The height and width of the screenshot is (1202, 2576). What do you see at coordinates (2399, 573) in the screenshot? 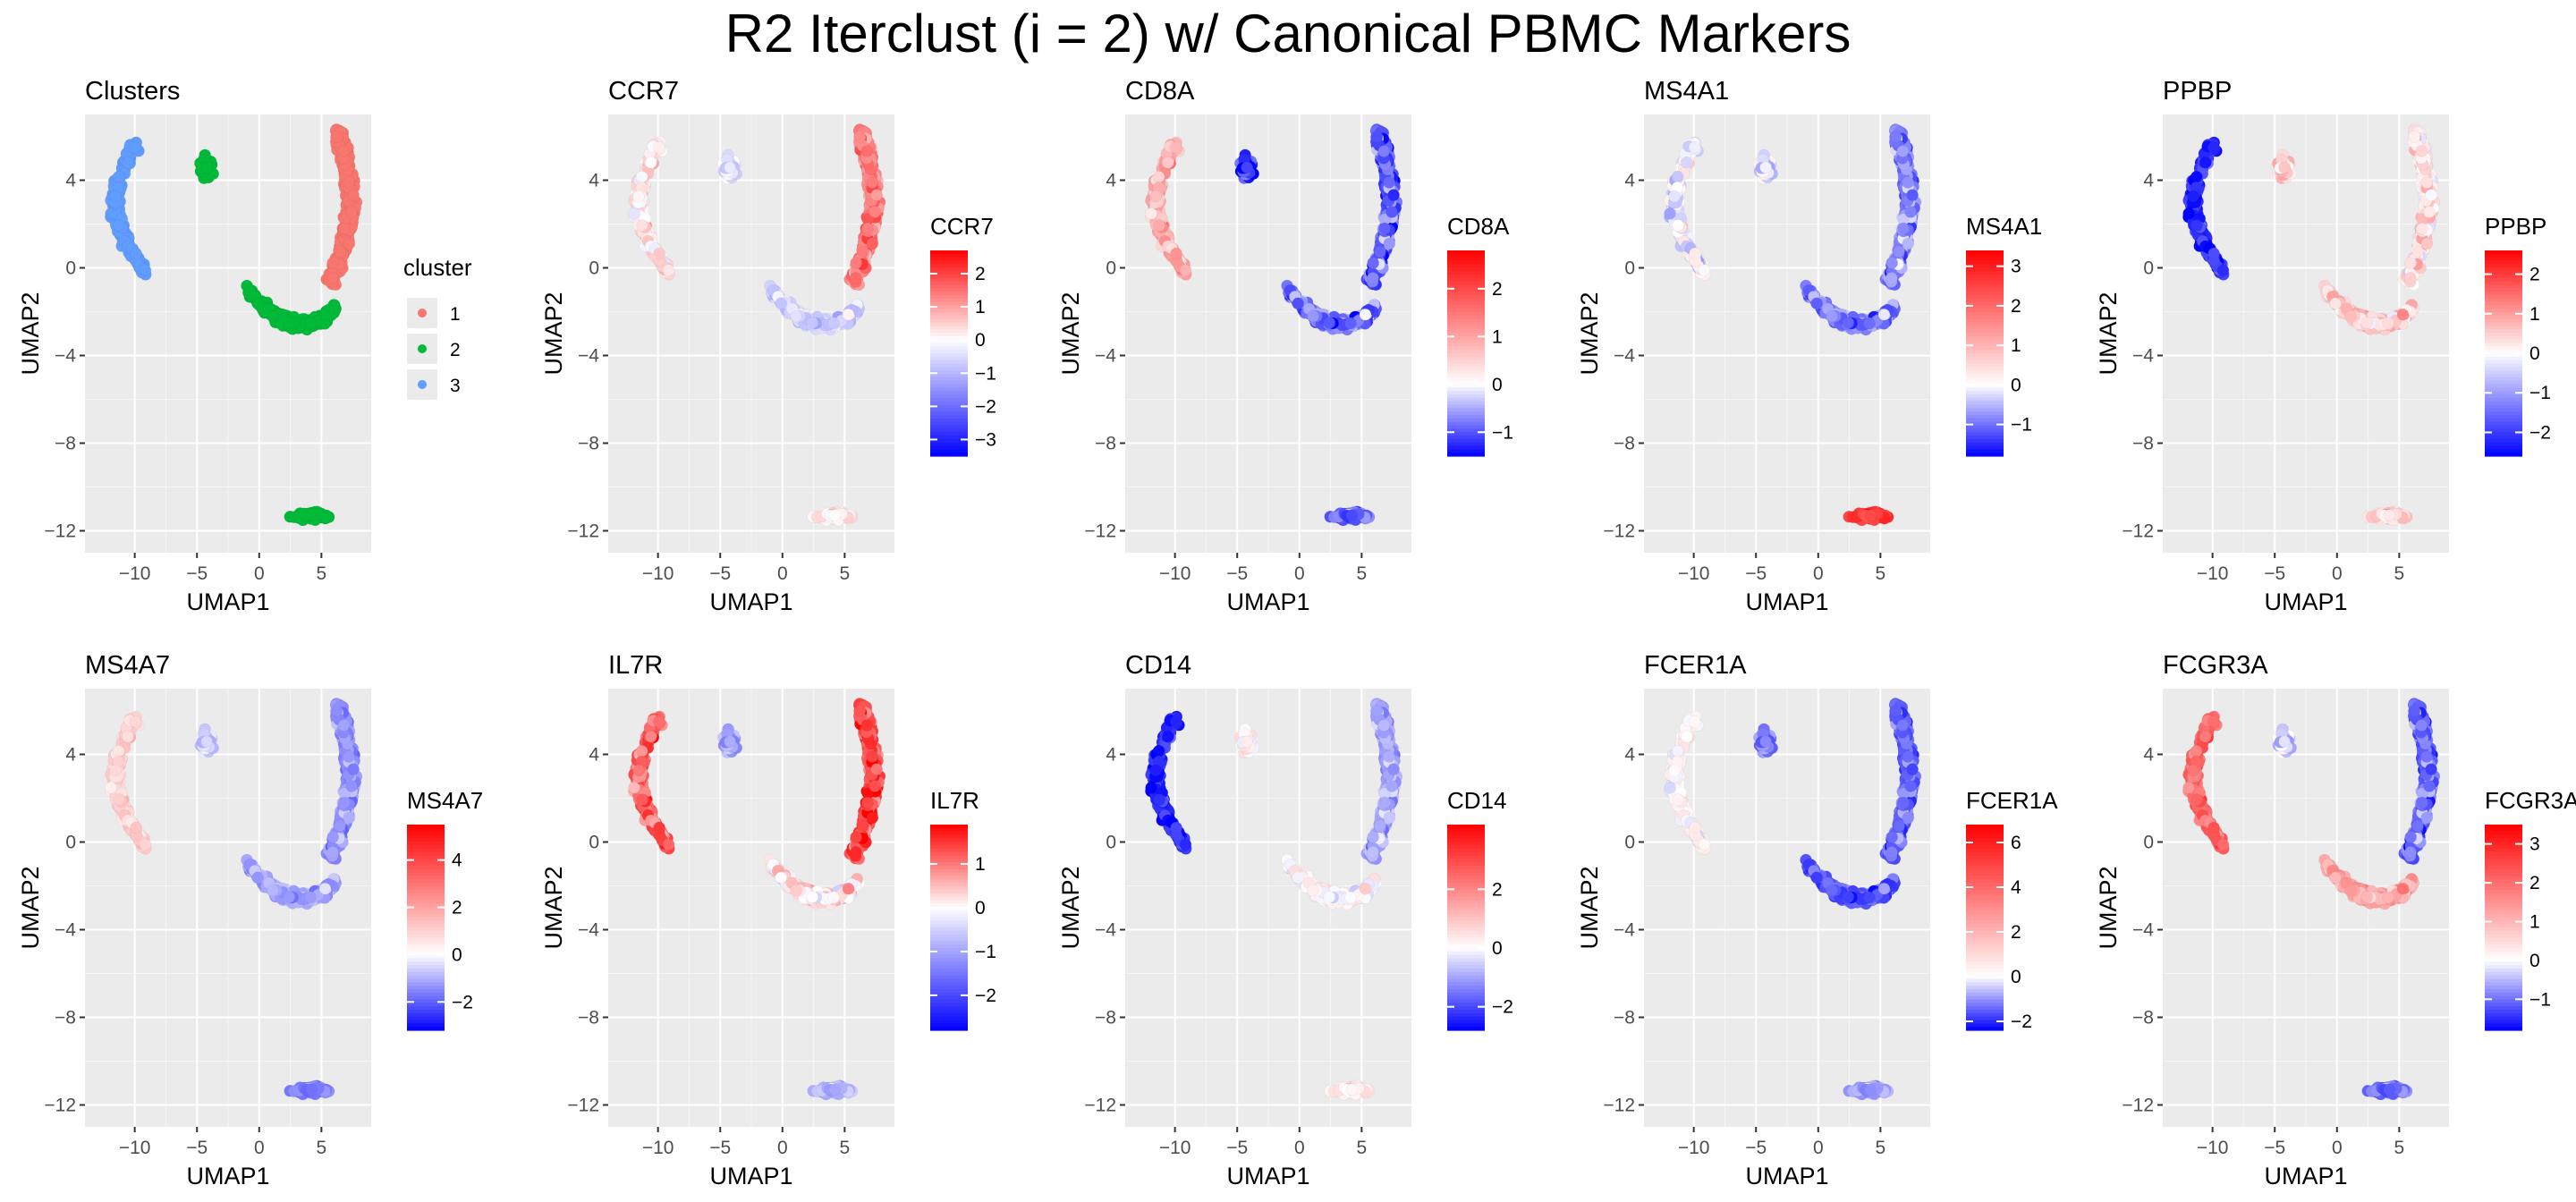
I see `x-tick-label: 5` at bounding box center [2399, 573].